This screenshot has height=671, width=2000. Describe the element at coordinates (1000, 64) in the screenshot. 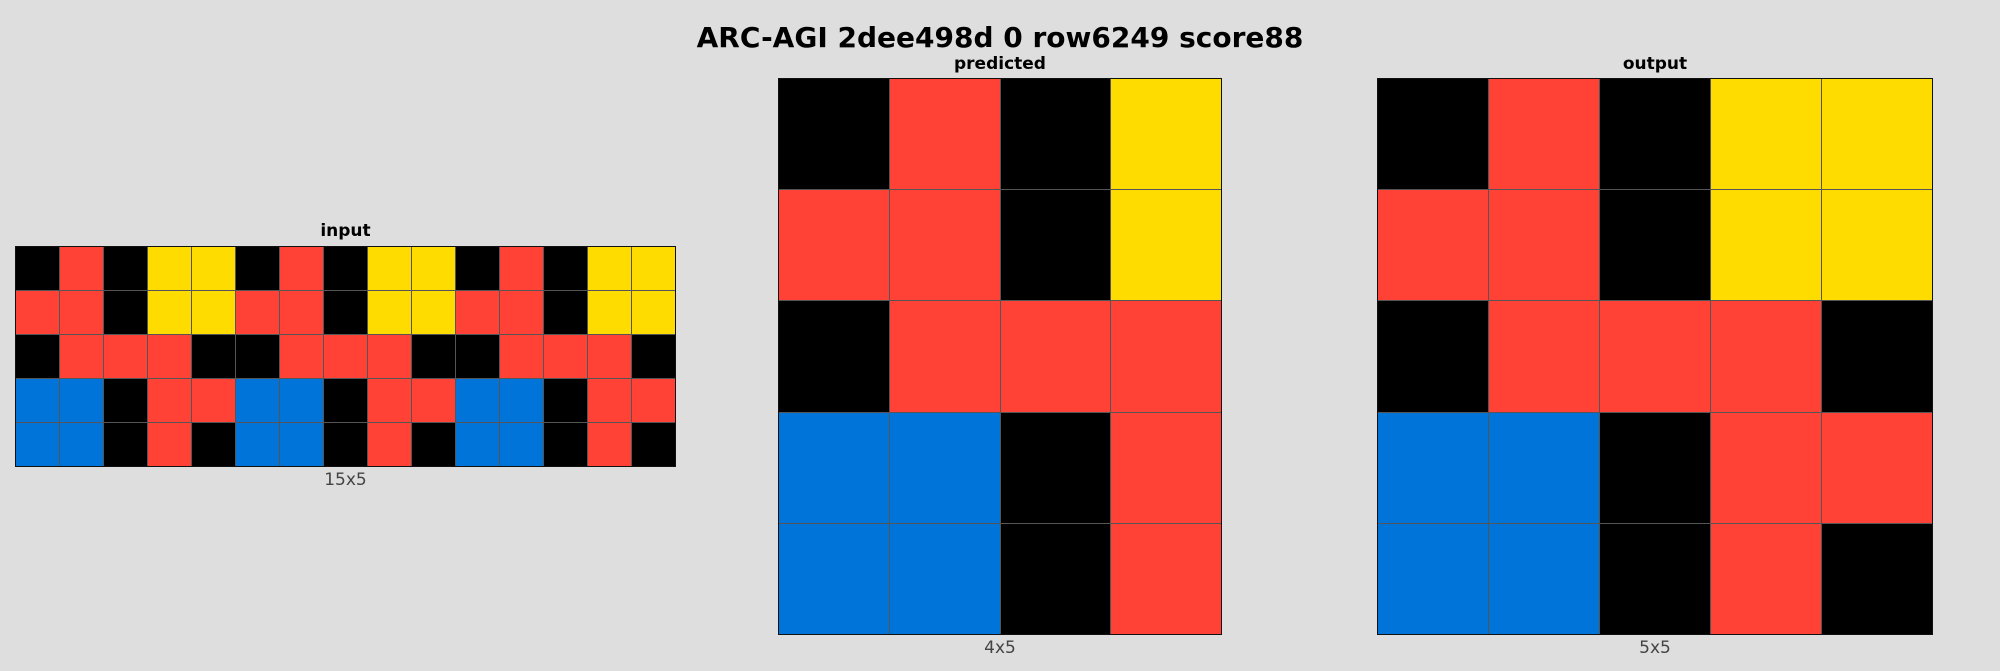

I see `predicted-panel-title: predicted` at that location.